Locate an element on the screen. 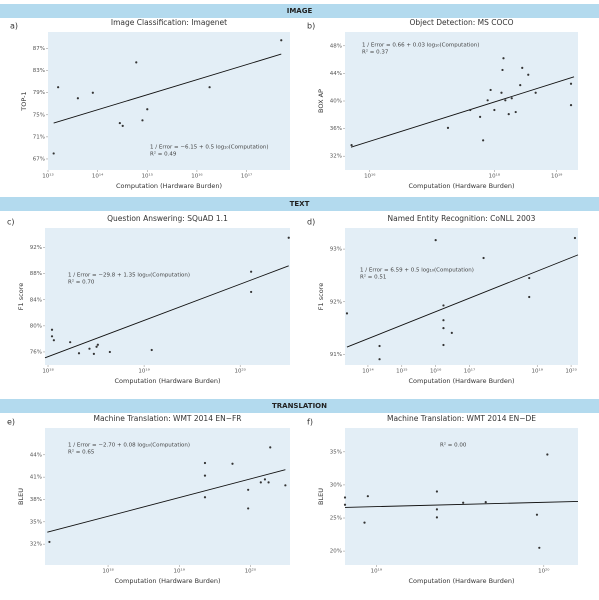 This screenshot has width=599, height=600. chart-title: Image Classification: Imagenet is located at coordinates (169, 22).